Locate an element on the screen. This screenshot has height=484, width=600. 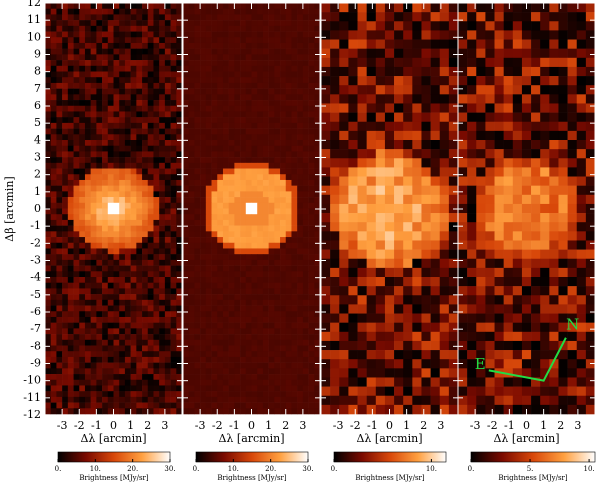
x-tick-label: 1 is located at coordinates (268, 425).